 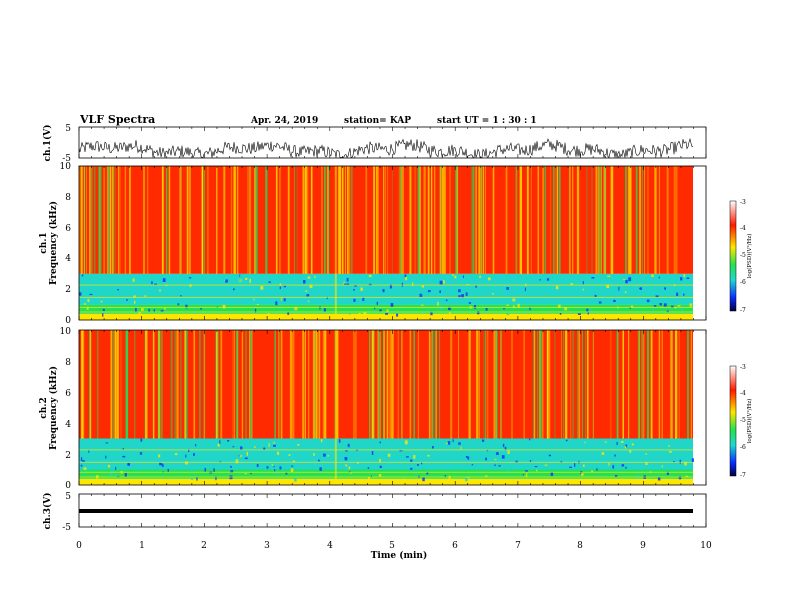 I want to click on ch1-colorbar-gradient, so click(x=733, y=256).